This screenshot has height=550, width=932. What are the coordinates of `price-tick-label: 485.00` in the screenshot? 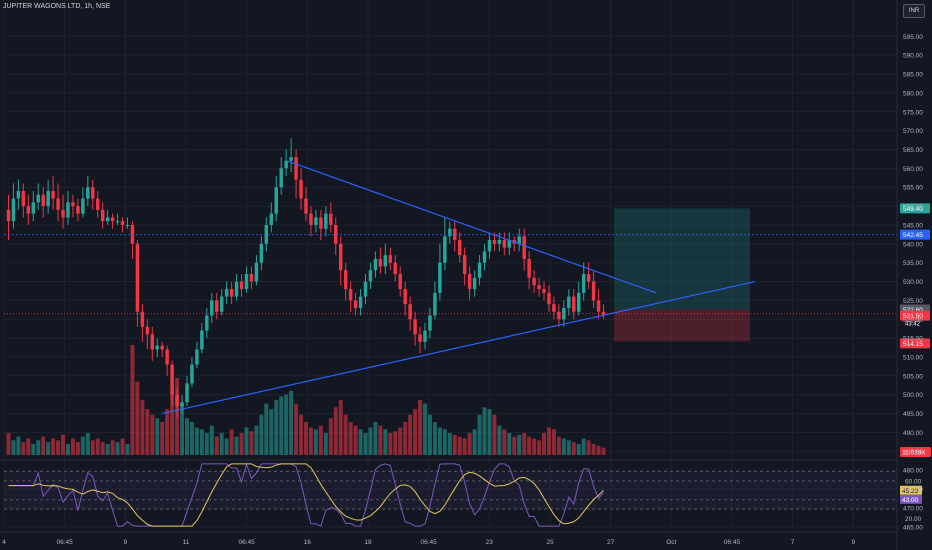 It's located at (913, 452).